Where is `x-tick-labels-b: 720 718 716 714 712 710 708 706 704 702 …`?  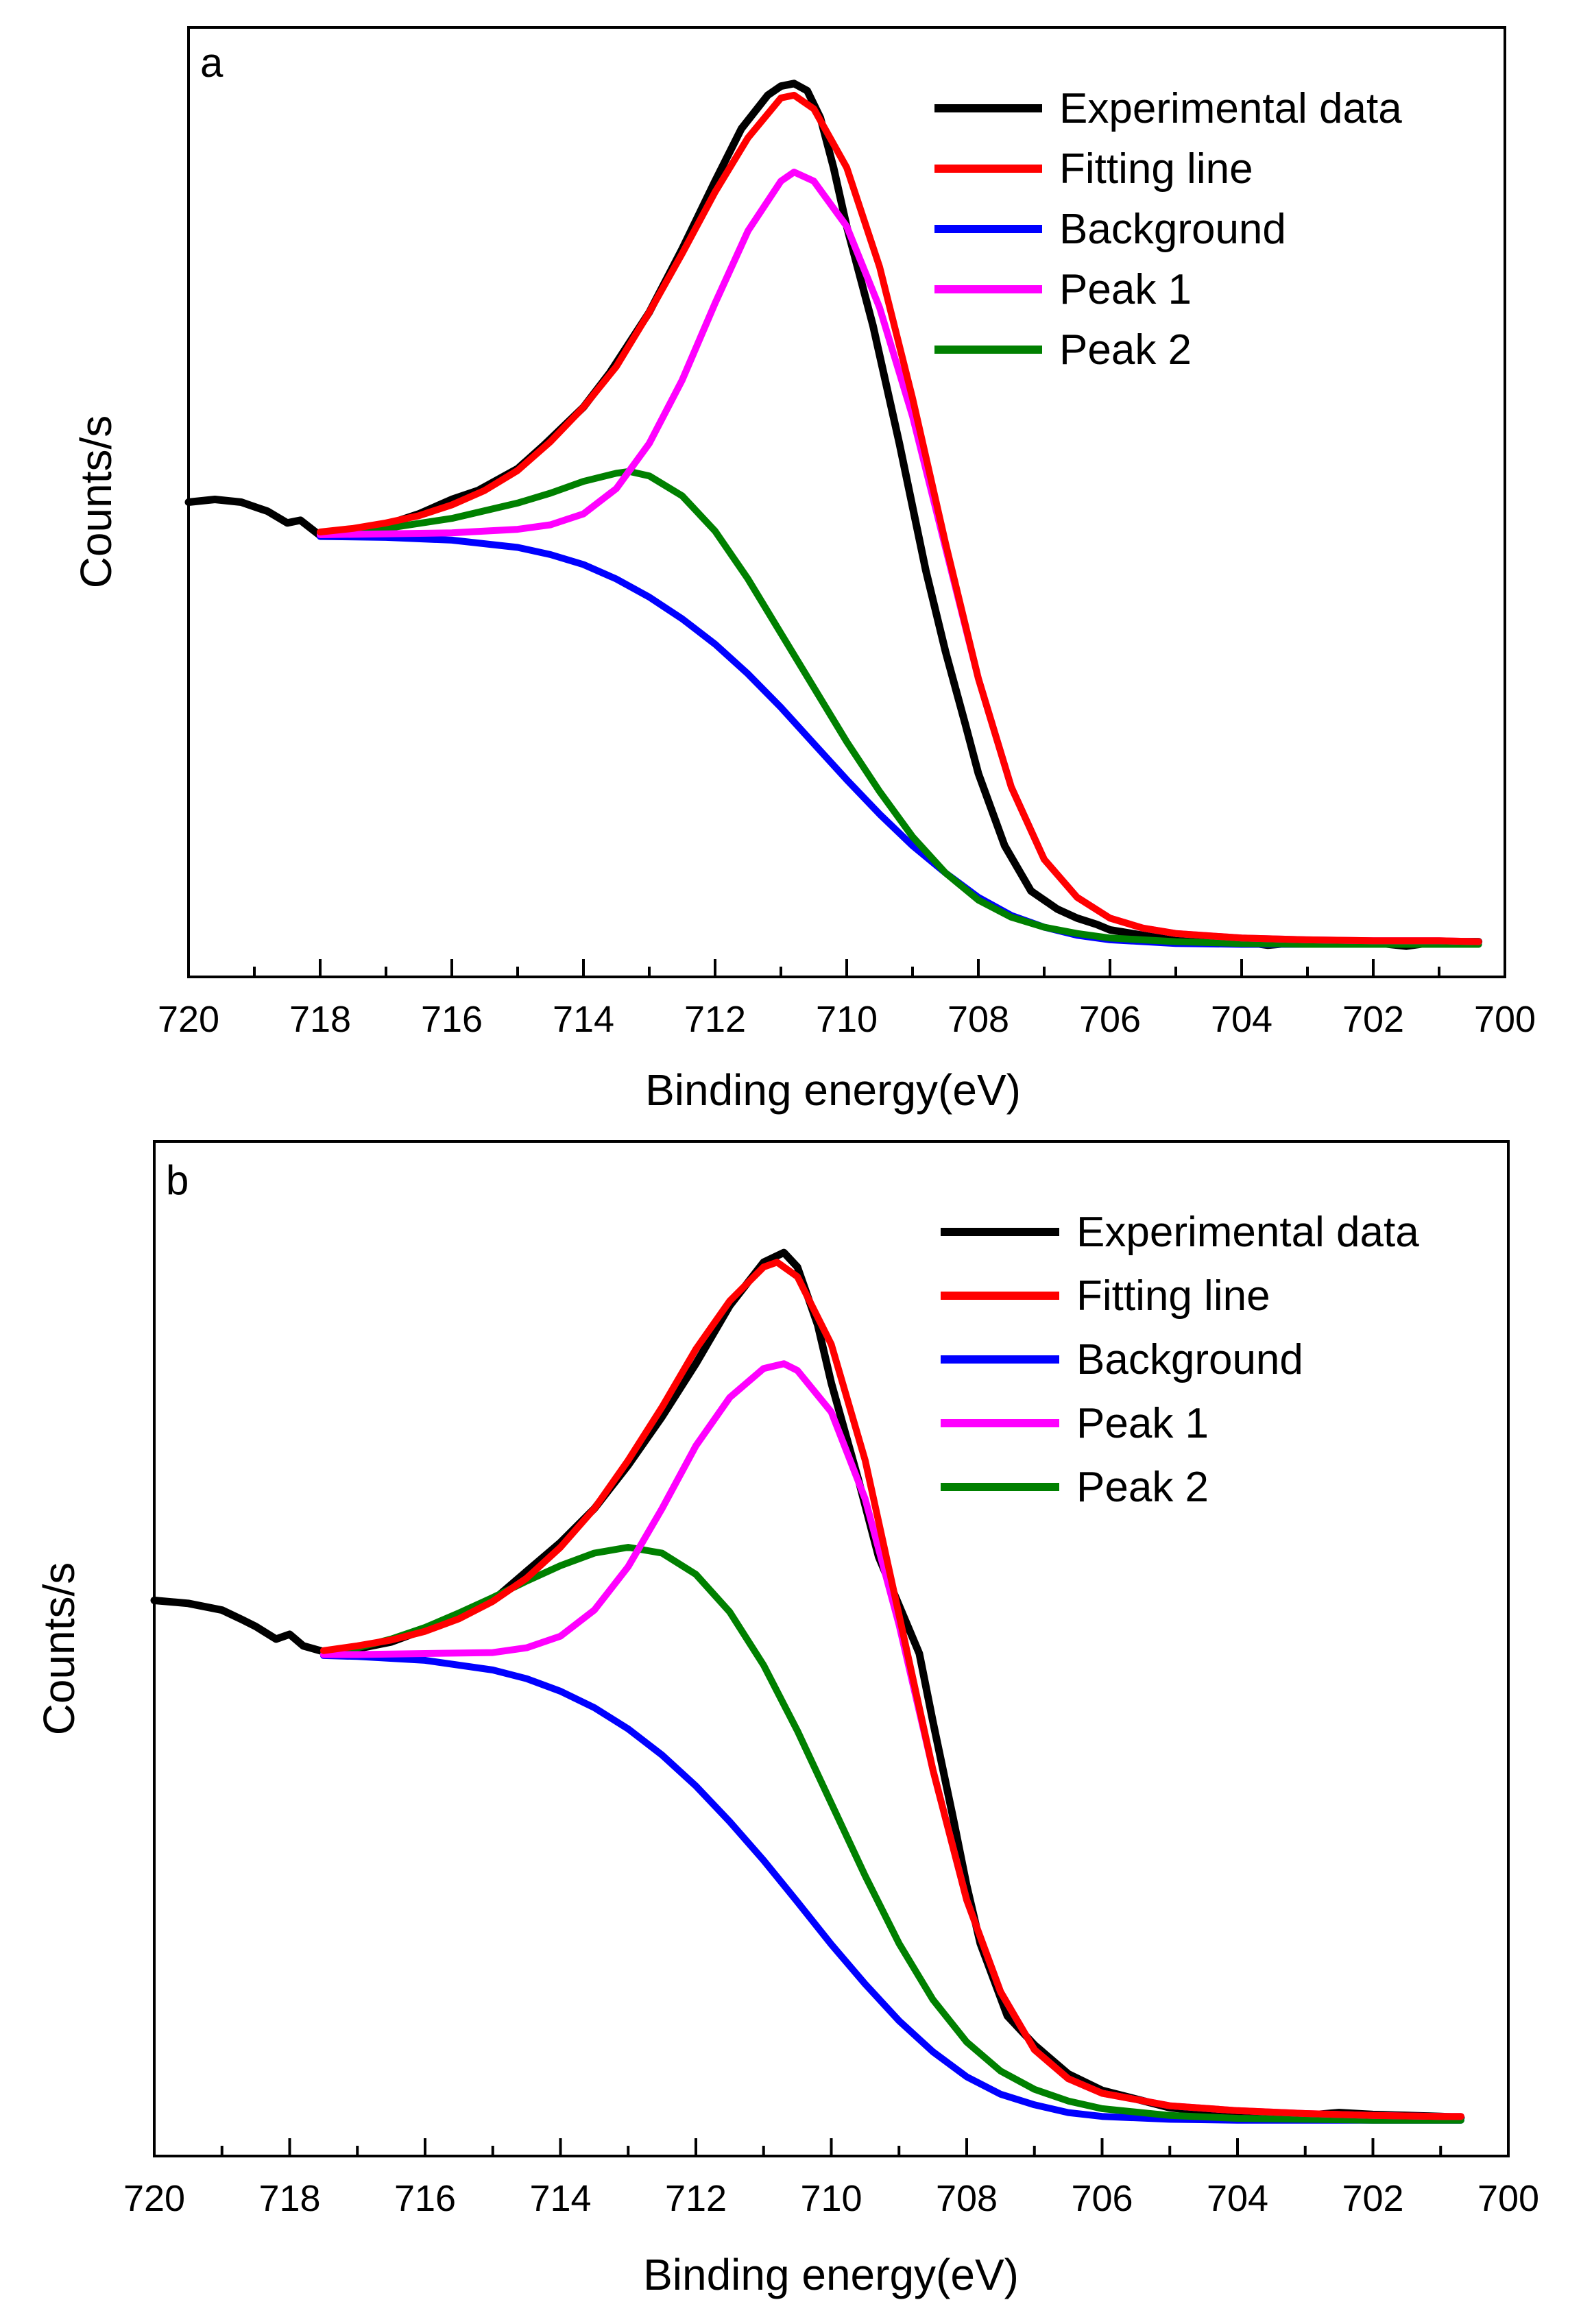 x-tick-labels-b: 720 718 716 714 712 710 708 706 704 702 … is located at coordinates (831, 2198).